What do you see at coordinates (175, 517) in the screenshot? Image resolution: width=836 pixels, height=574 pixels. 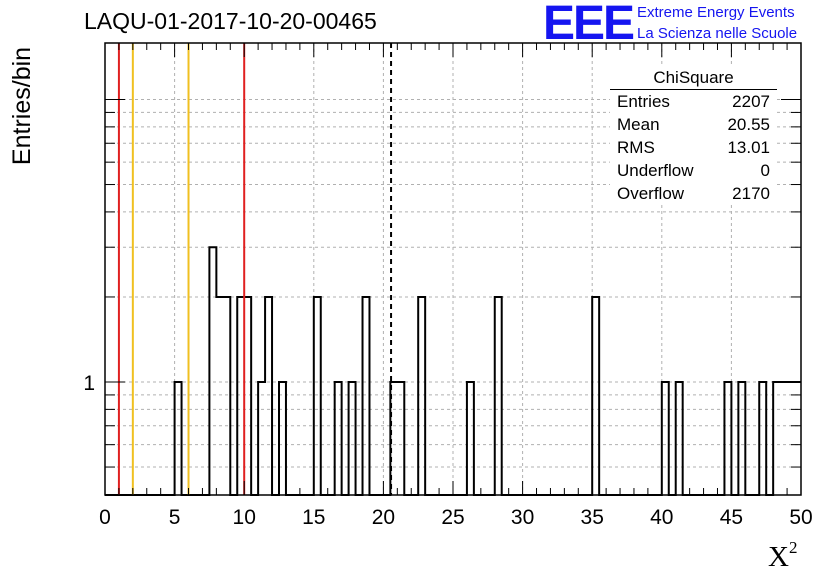 I see `x-tick-label: 5` at bounding box center [175, 517].